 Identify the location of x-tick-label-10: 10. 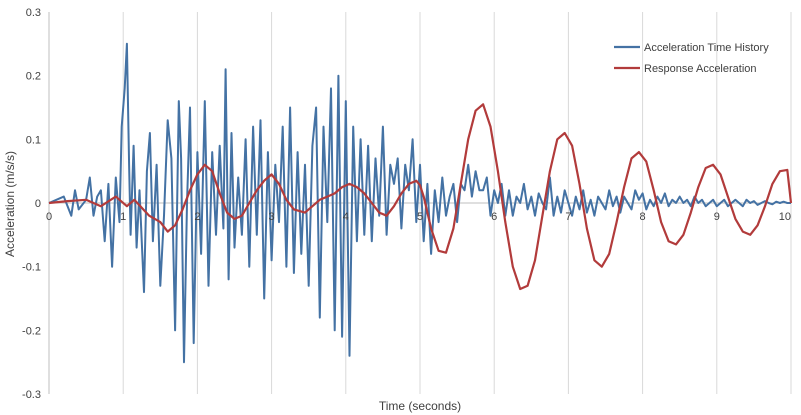
(785, 217).